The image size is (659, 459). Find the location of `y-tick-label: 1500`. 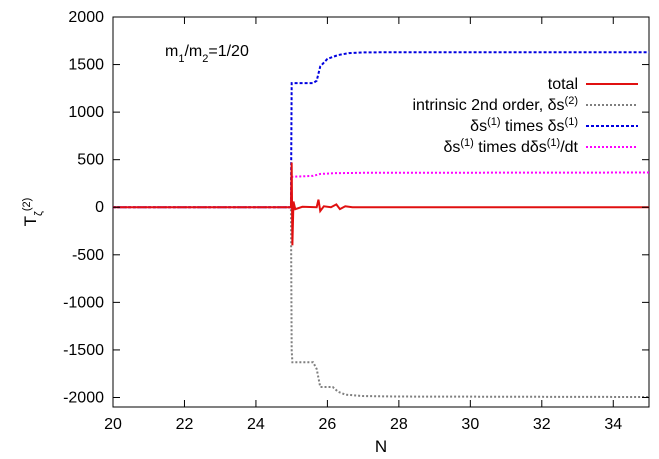

y-tick-label: 1500 is located at coordinates (86, 65).